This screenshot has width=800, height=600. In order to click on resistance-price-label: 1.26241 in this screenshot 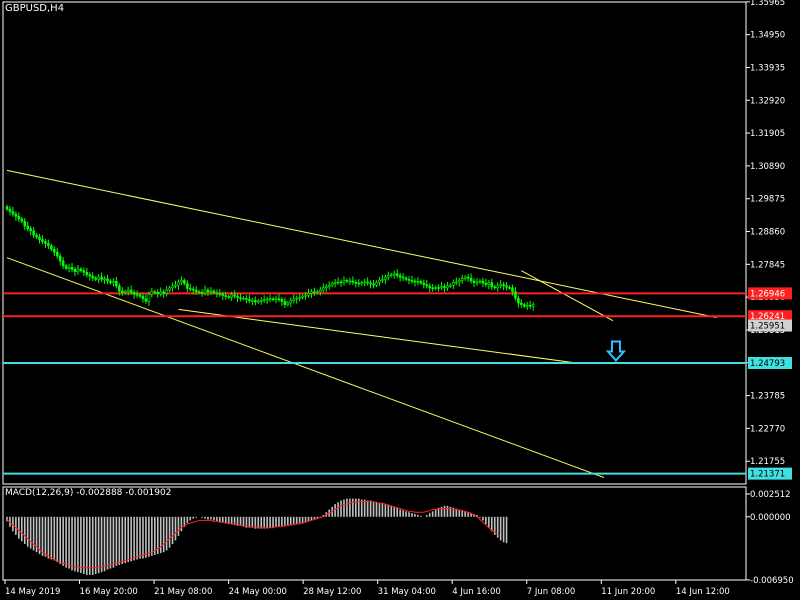, I will do `click(767, 317)`.